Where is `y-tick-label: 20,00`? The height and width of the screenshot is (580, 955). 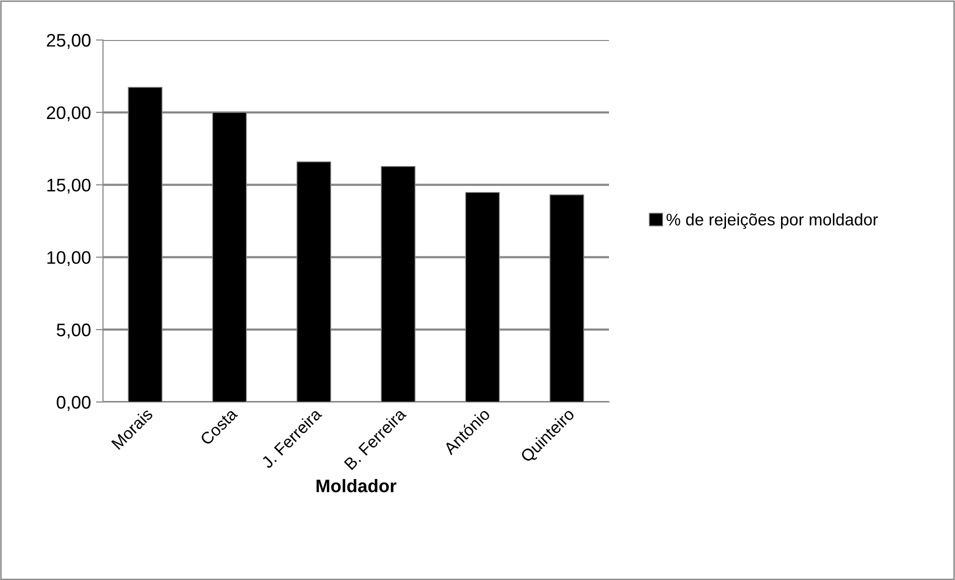 y-tick-label: 20,00 is located at coordinates (68, 114).